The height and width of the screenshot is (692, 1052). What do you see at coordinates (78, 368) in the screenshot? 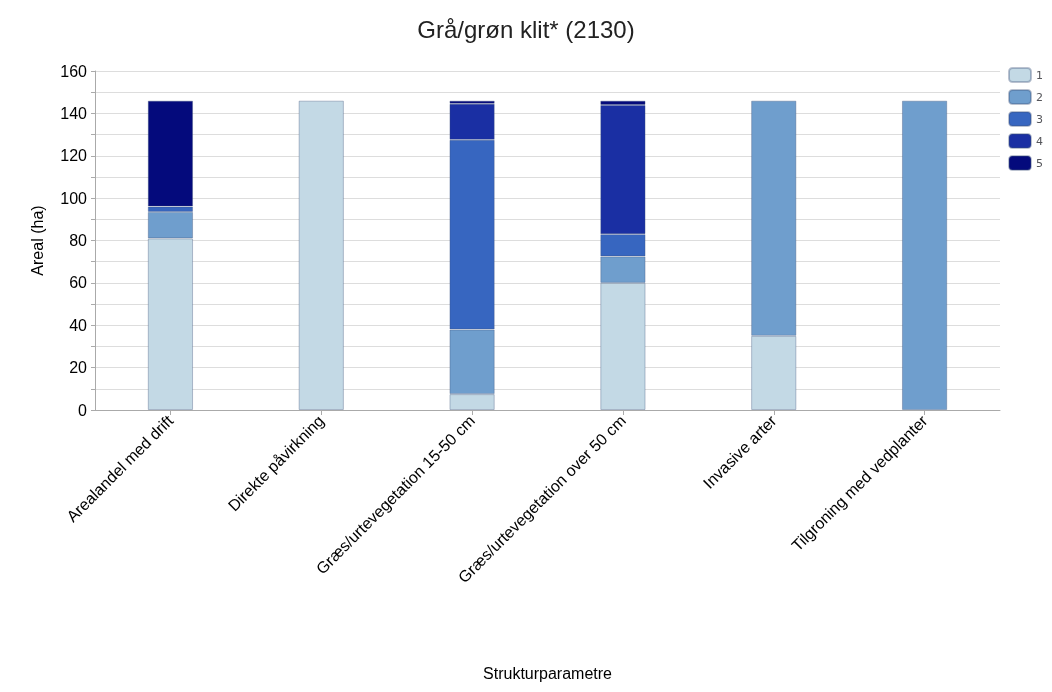
I see `y-tick-label: 20` at bounding box center [78, 368].